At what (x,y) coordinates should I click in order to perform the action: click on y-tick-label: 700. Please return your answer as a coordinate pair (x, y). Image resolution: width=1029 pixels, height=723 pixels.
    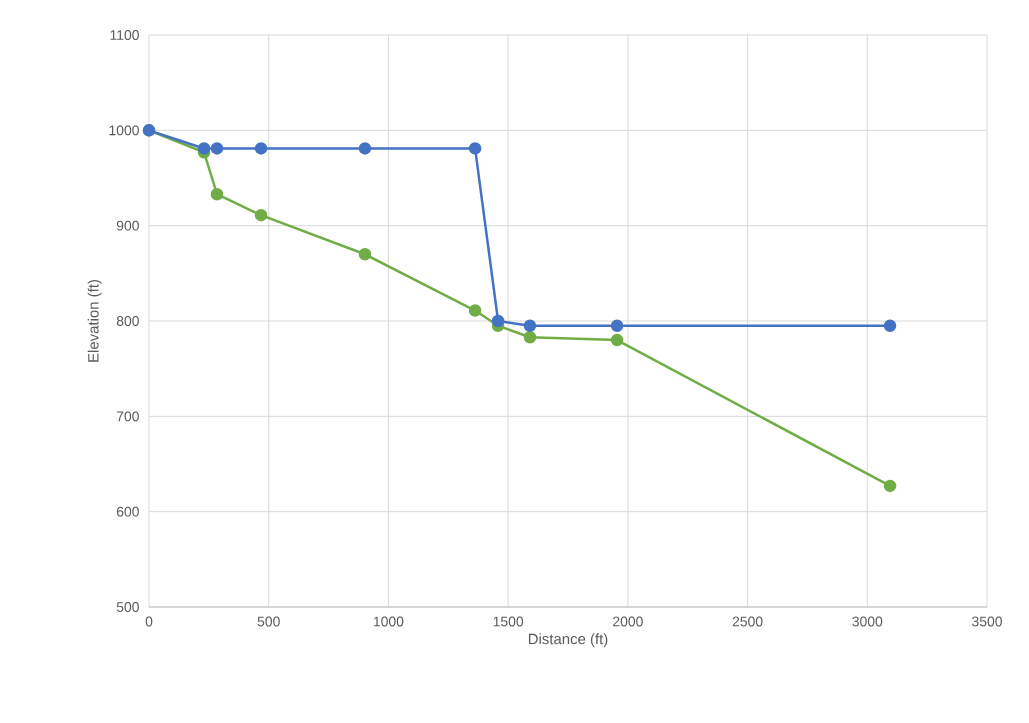
    Looking at the image, I should click on (127, 416).